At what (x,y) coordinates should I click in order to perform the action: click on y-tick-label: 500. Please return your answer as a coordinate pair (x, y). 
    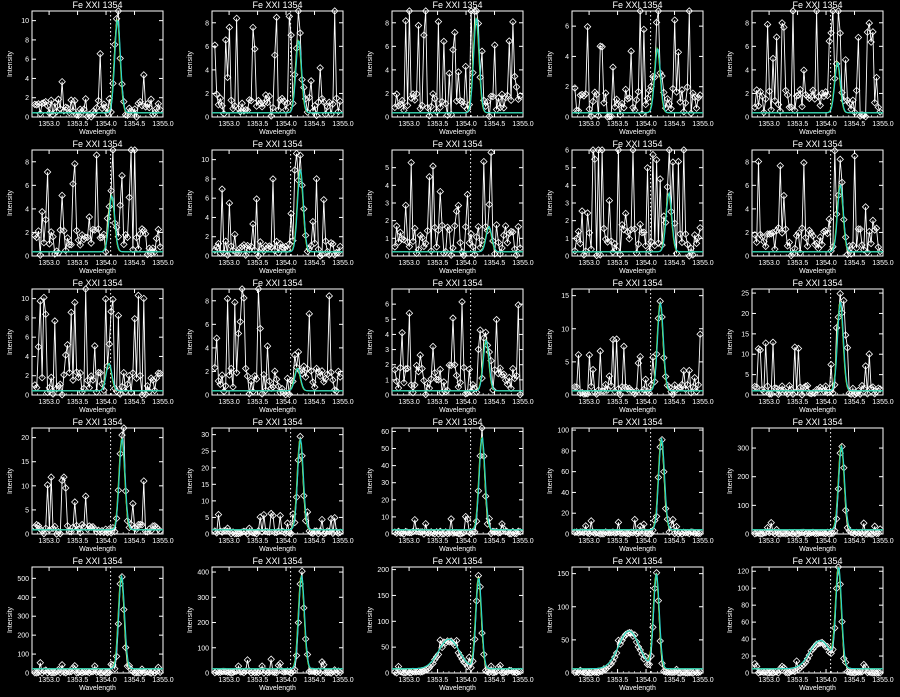
    Looking at the image, I should click on (23, 579).